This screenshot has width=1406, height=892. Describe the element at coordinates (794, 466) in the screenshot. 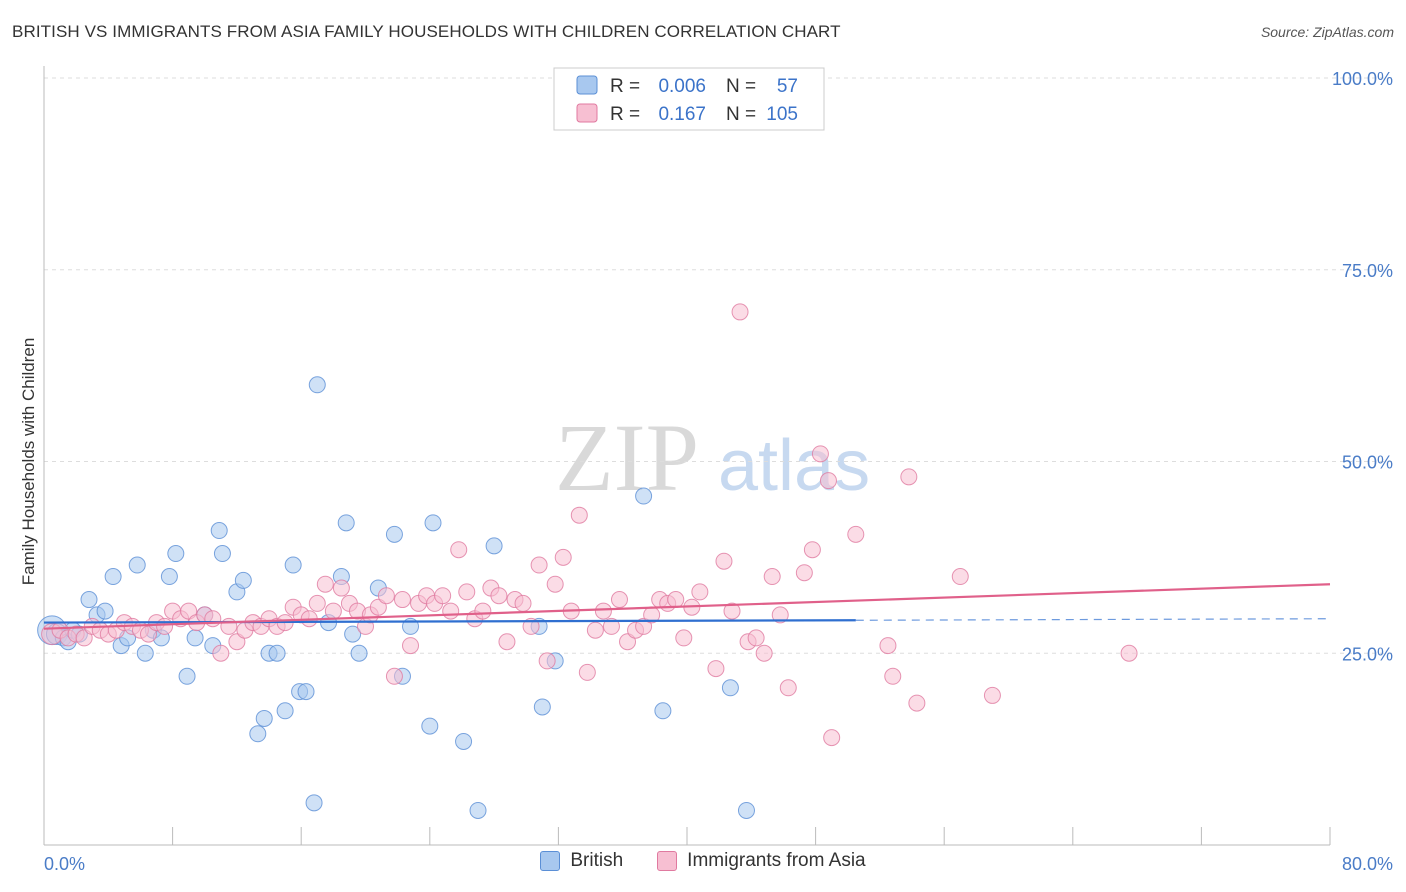

I see `watermark-atlas: atlas` at that location.